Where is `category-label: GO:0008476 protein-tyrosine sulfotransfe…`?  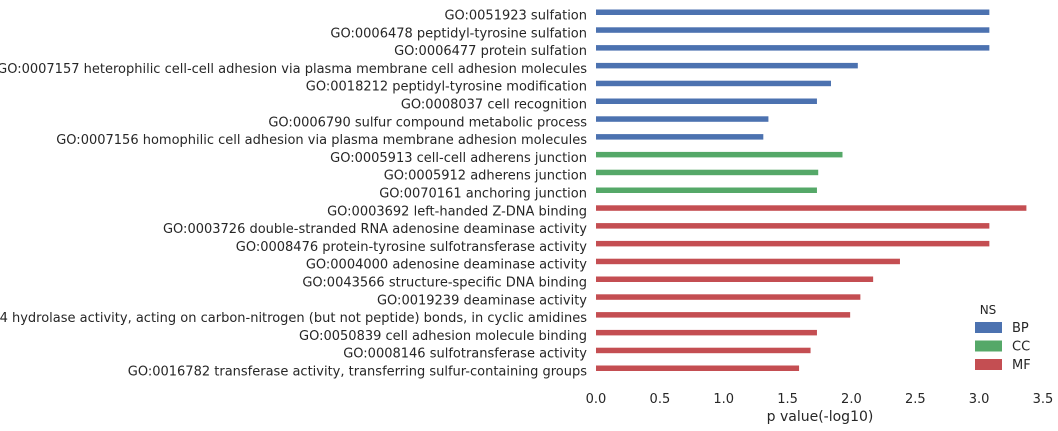 category-label: GO:0008476 protein-tyrosine sulfotransfe… is located at coordinates (412, 247).